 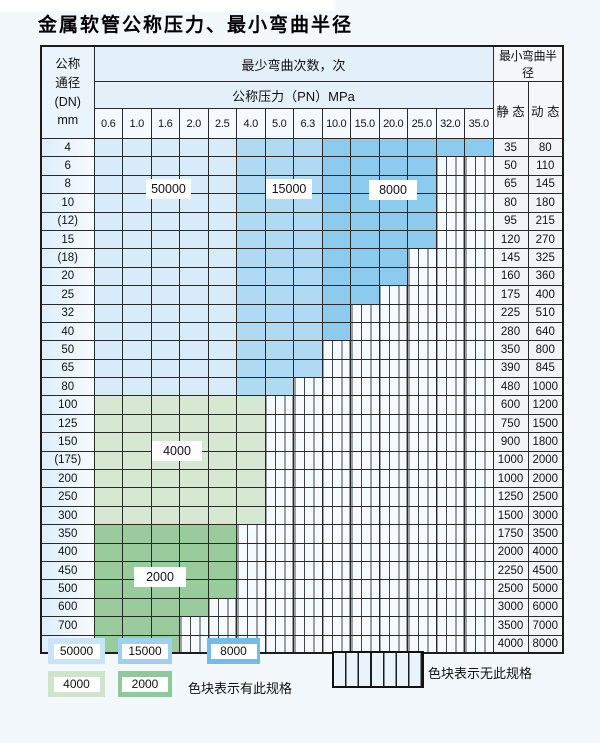 What do you see at coordinates (168, 189) in the screenshot?
I see `label-50000: 50000` at bounding box center [168, 189].